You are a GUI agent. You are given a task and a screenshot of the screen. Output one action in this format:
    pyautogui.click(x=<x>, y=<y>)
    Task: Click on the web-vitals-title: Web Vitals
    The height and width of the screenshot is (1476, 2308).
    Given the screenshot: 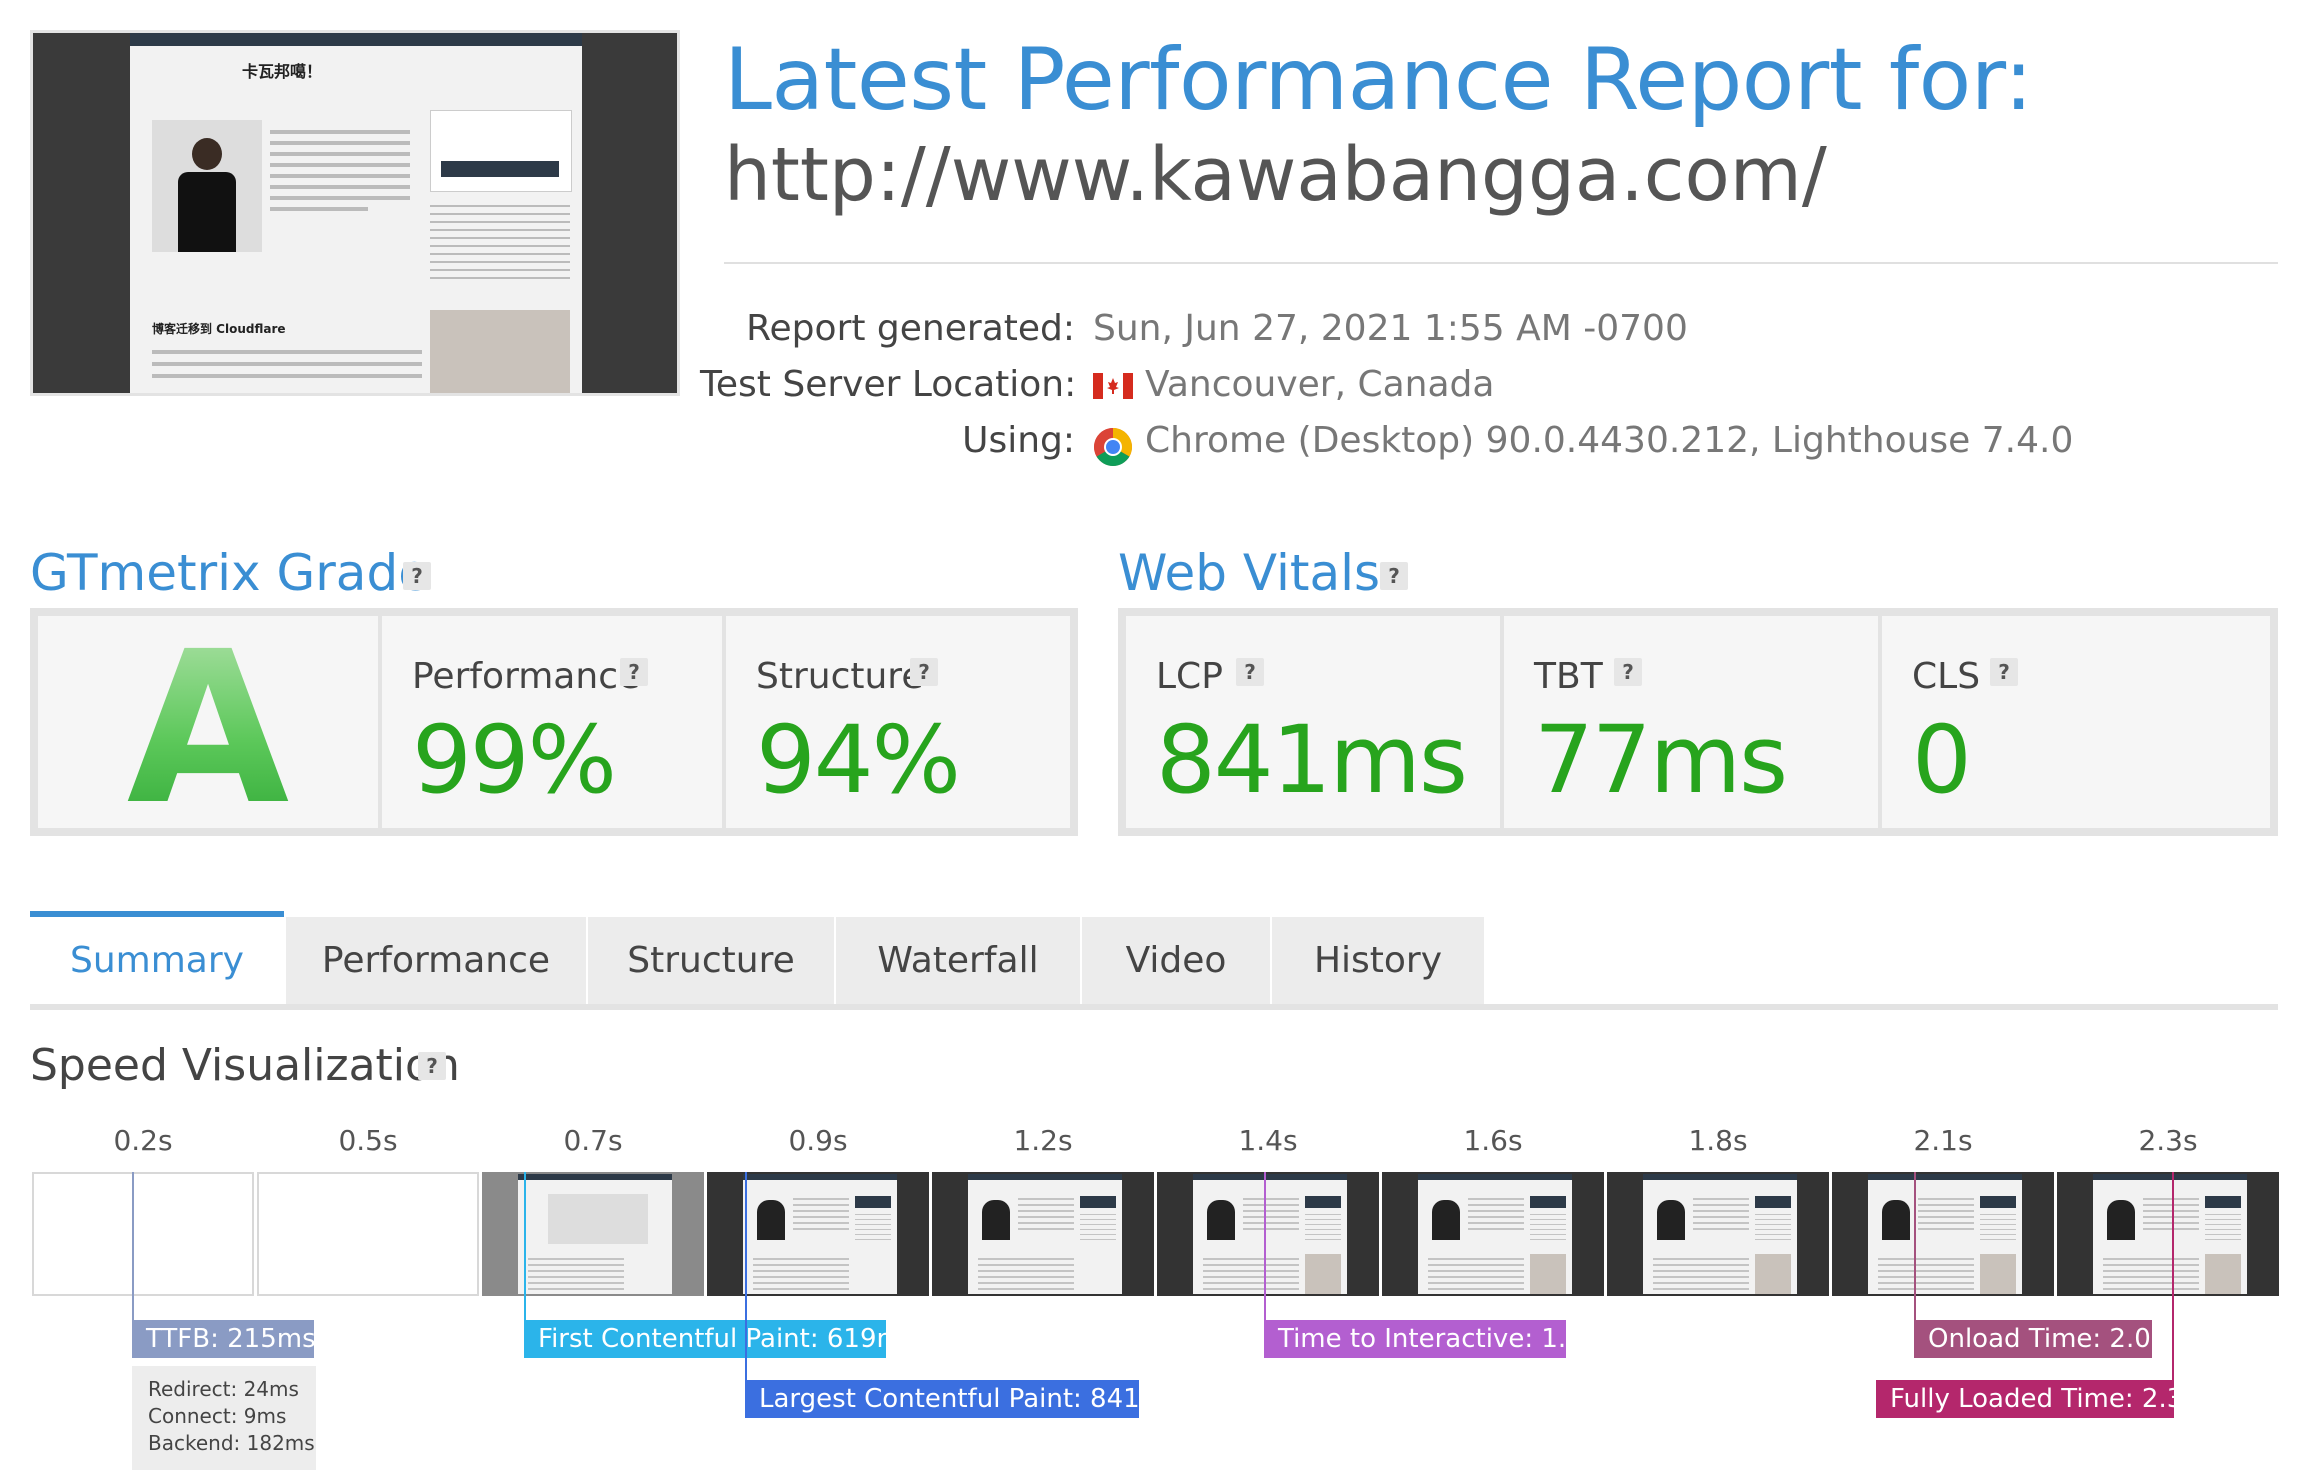 What is the action you would take?
    pyautogui.click(x=1249, y=573)
    